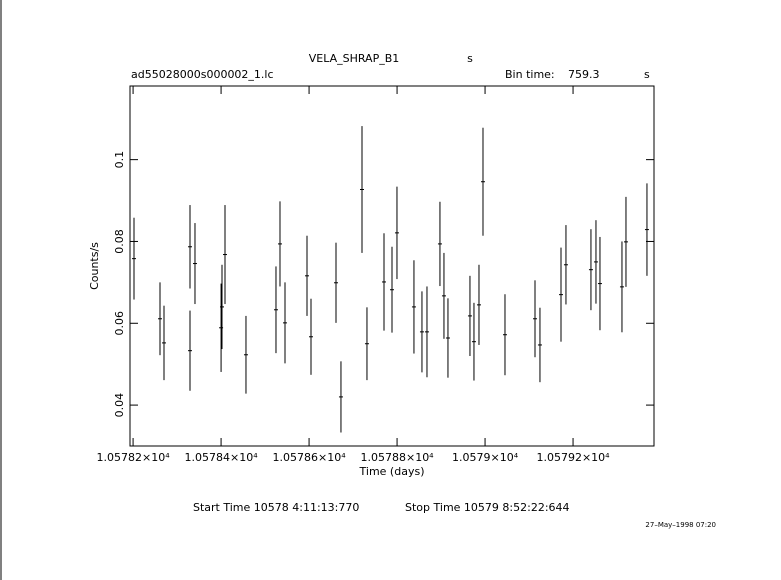 This screenshot has height=580, width=781. What do you see at coordinates (310, 457) in the screenshot?
I see `x-tick-label: 1.05786×10⁴` at bounding box center [310, 457].